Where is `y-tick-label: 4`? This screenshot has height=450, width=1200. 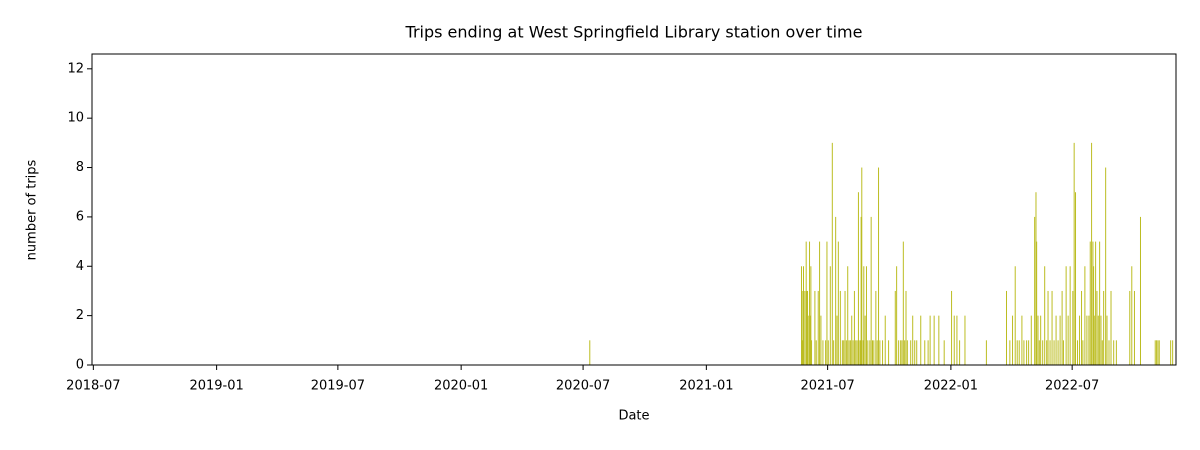 y-tick-label: 4 is located at coordinates (80, 266).